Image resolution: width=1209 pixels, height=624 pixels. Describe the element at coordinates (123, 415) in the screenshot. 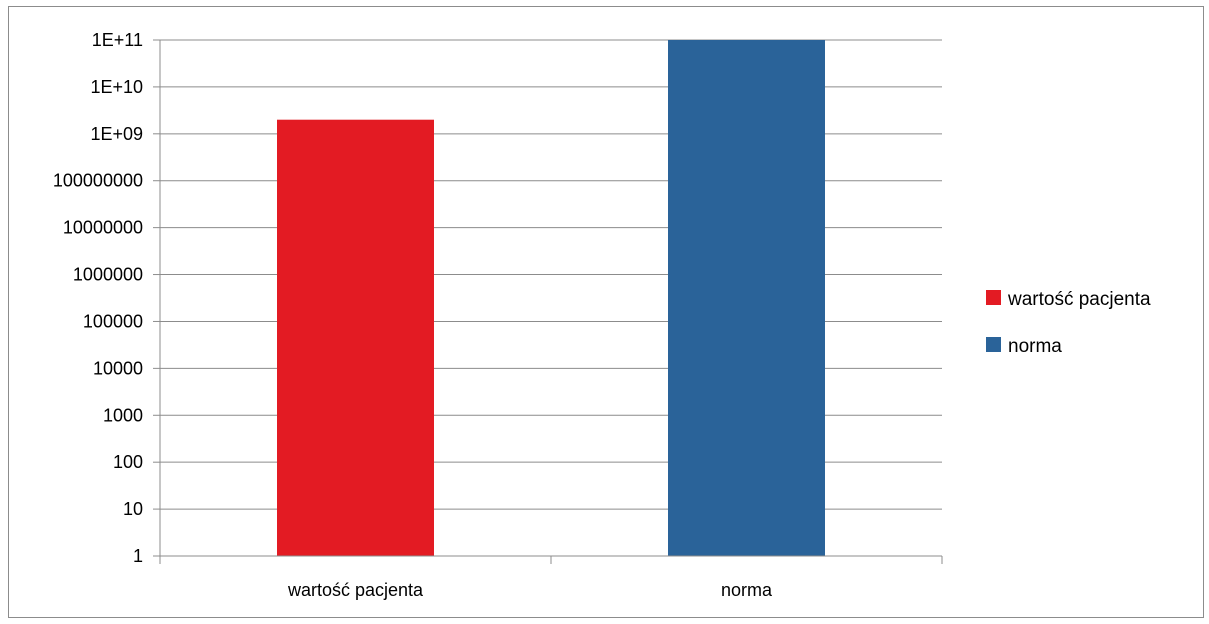

I see `y-tick-label: 1000` at that location.